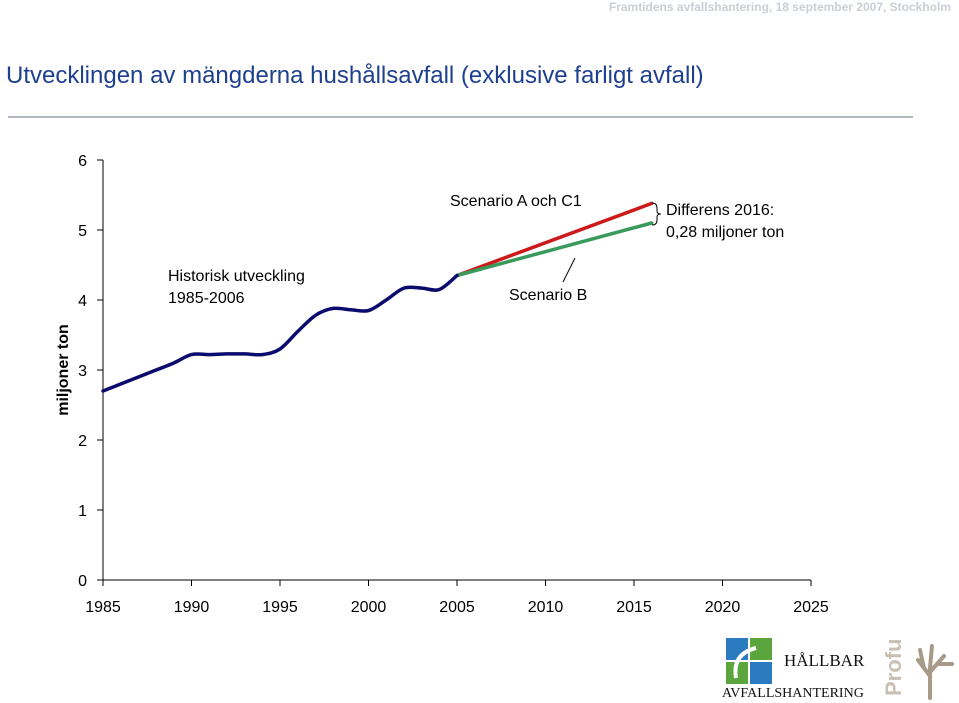  I want to click on logo-square-blue-icon, so click(737, 649).